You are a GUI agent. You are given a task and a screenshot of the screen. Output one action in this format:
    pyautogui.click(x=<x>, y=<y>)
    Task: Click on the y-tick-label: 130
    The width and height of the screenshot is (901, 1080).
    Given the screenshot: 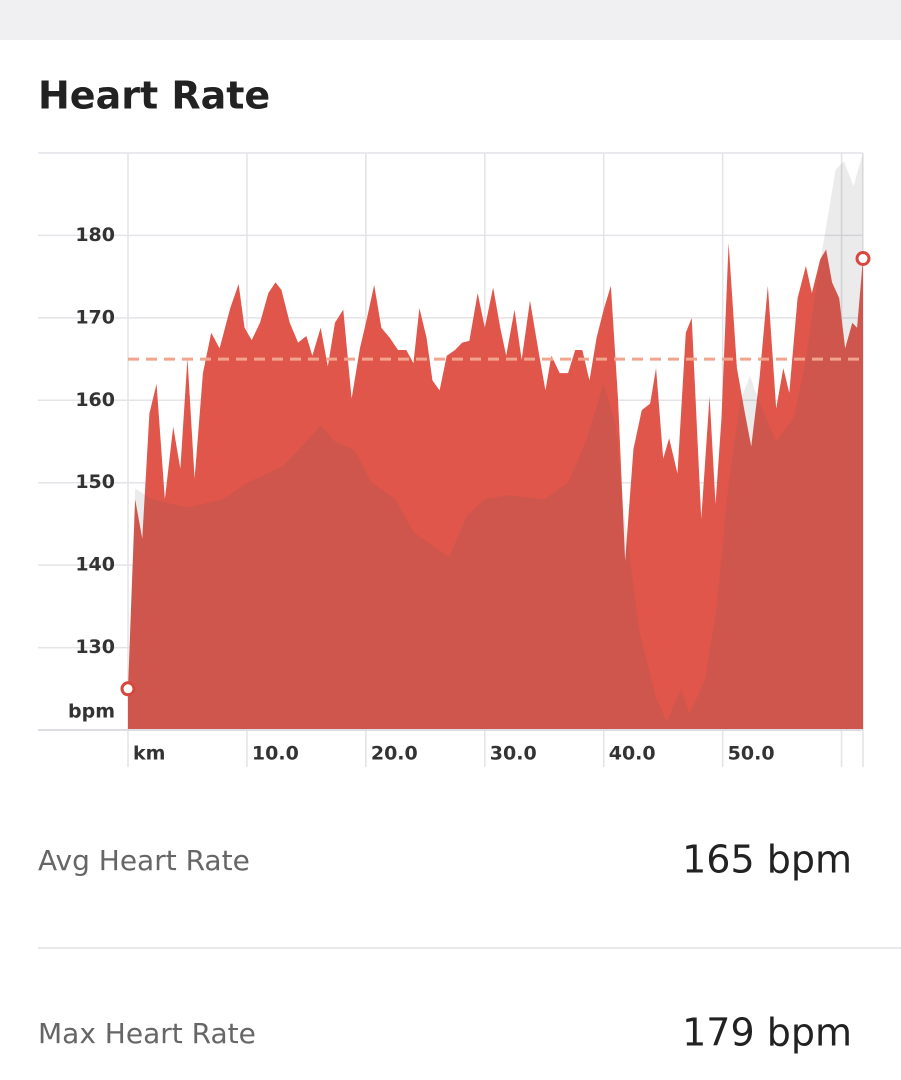 What is the action you would take?
    pyautogui.click(x=95, y=647)
    